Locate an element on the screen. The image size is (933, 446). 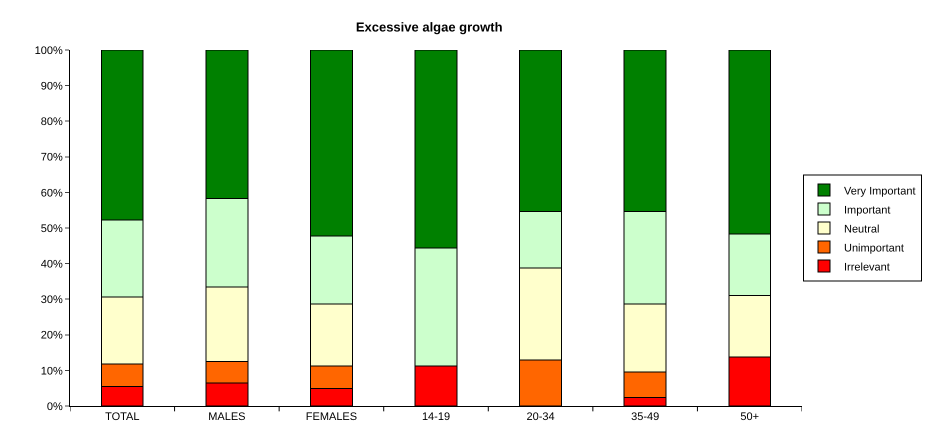
y-tick-label: 70% is located at coordinates (52, 158).